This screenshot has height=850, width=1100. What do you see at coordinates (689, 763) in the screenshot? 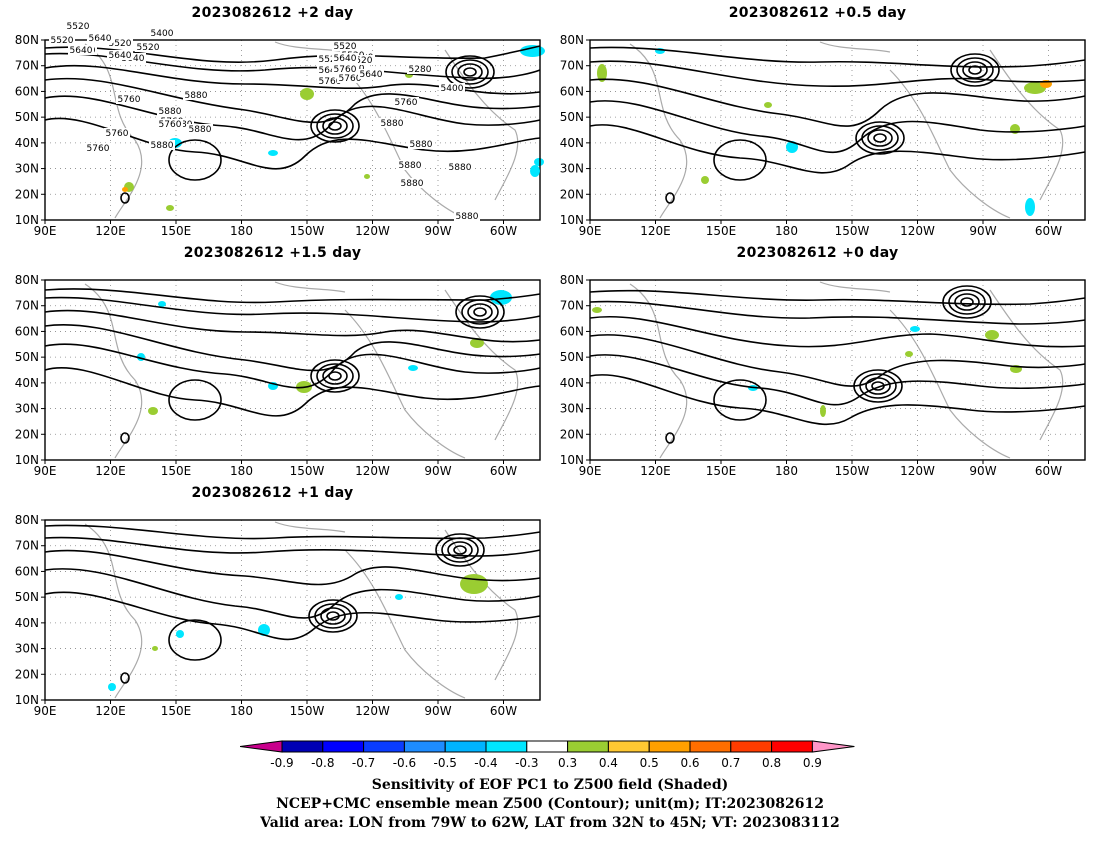
I see `colorbar-label: 0.6` at bounding box center [689, 763].